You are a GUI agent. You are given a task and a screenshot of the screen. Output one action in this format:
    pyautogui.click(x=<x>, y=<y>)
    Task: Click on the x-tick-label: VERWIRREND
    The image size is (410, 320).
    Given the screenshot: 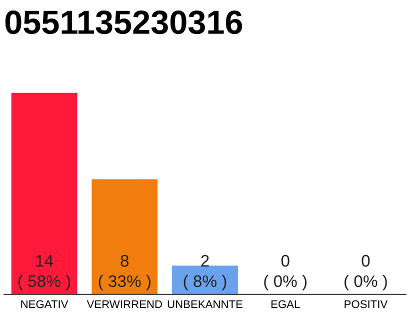 What is the action you would take?
    pyautogui.click(x=124, y=304)
    